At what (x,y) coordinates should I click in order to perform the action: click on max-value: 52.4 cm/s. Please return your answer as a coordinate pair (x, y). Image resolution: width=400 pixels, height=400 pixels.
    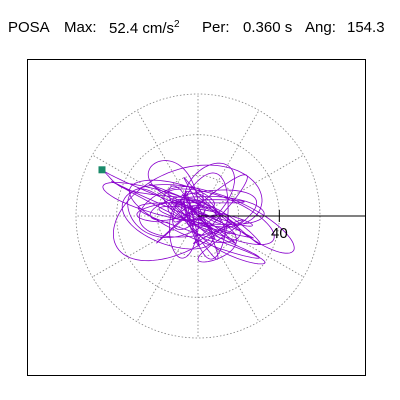
    Looking at the image, I should click on (142, 28).